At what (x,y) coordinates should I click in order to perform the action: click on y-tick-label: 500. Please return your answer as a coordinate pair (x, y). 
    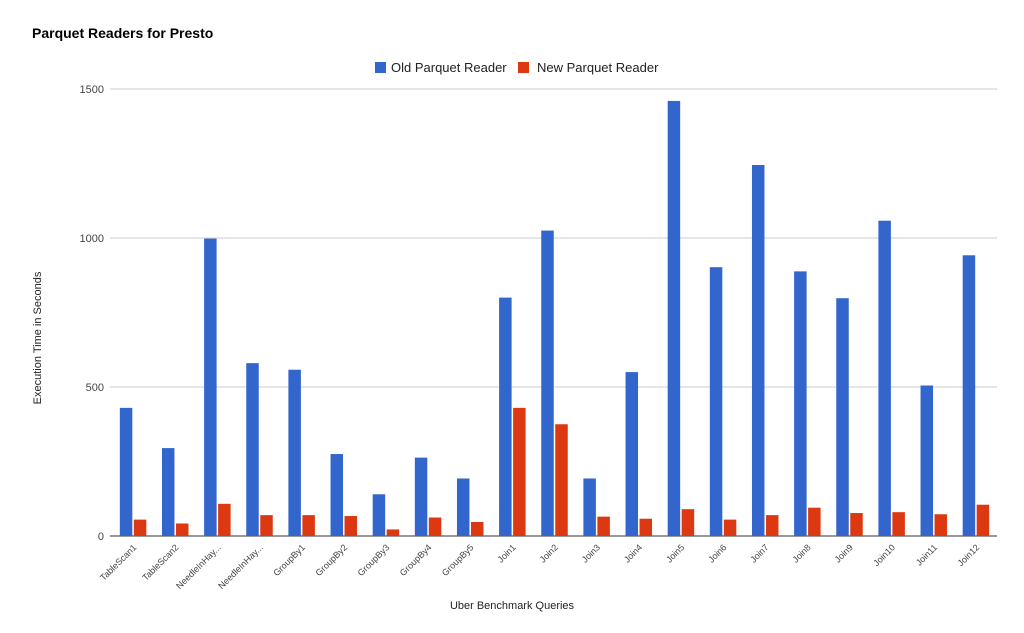
    Looking at the image, I should click on (95, 388).